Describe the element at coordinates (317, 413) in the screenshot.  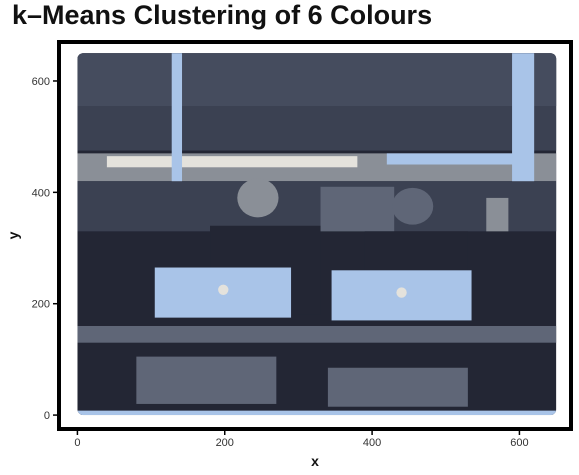
I see `floor-strip-region` at that location.